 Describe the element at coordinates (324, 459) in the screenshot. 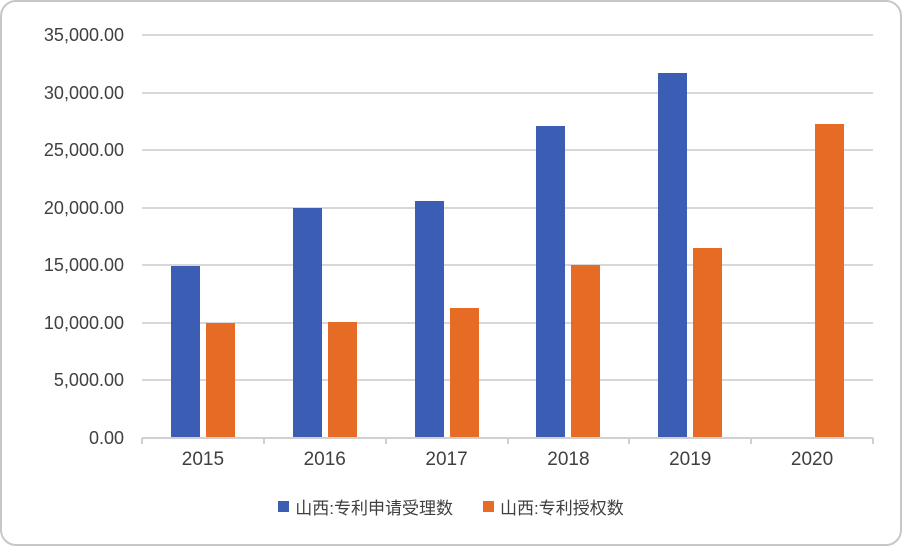

I see `x-tick-label-2016: 2016` at that location.